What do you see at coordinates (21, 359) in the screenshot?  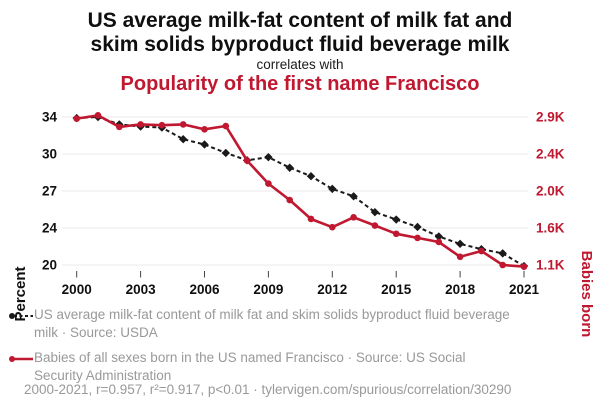 I see `red-solid-line-icon` at bounding box center [21, 359].